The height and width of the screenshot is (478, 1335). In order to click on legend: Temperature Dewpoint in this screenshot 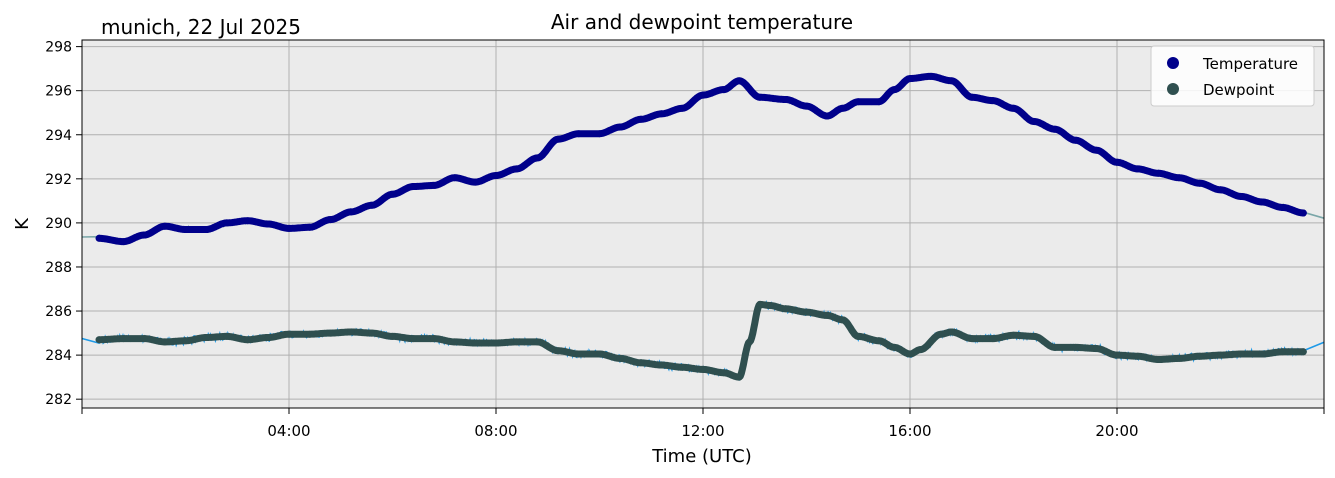, I will do `click(1232, 76)`.